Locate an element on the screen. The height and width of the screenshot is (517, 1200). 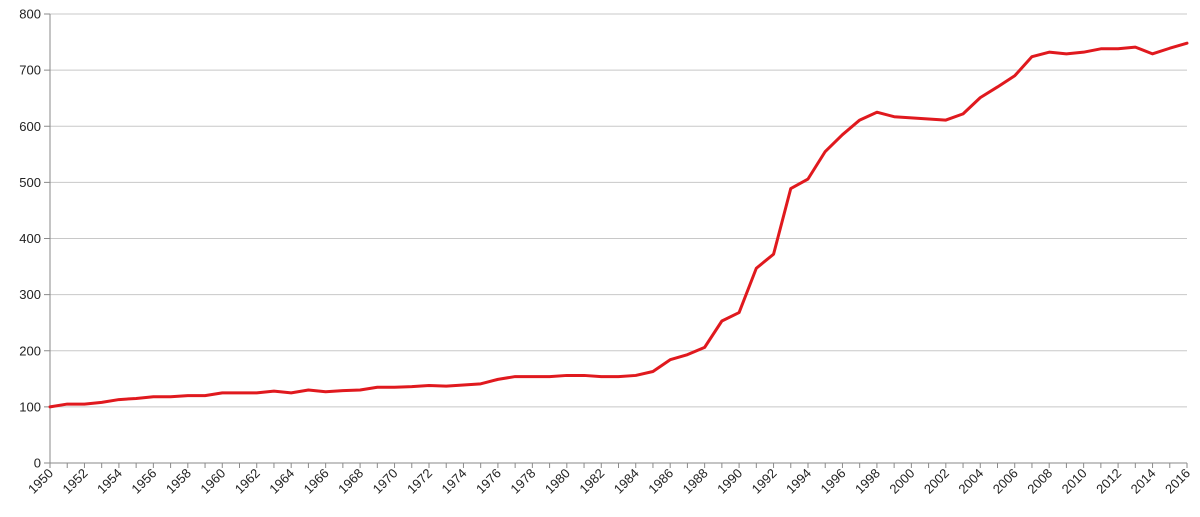
x-tick-label: 1986 is located at coordinates (660, 481).